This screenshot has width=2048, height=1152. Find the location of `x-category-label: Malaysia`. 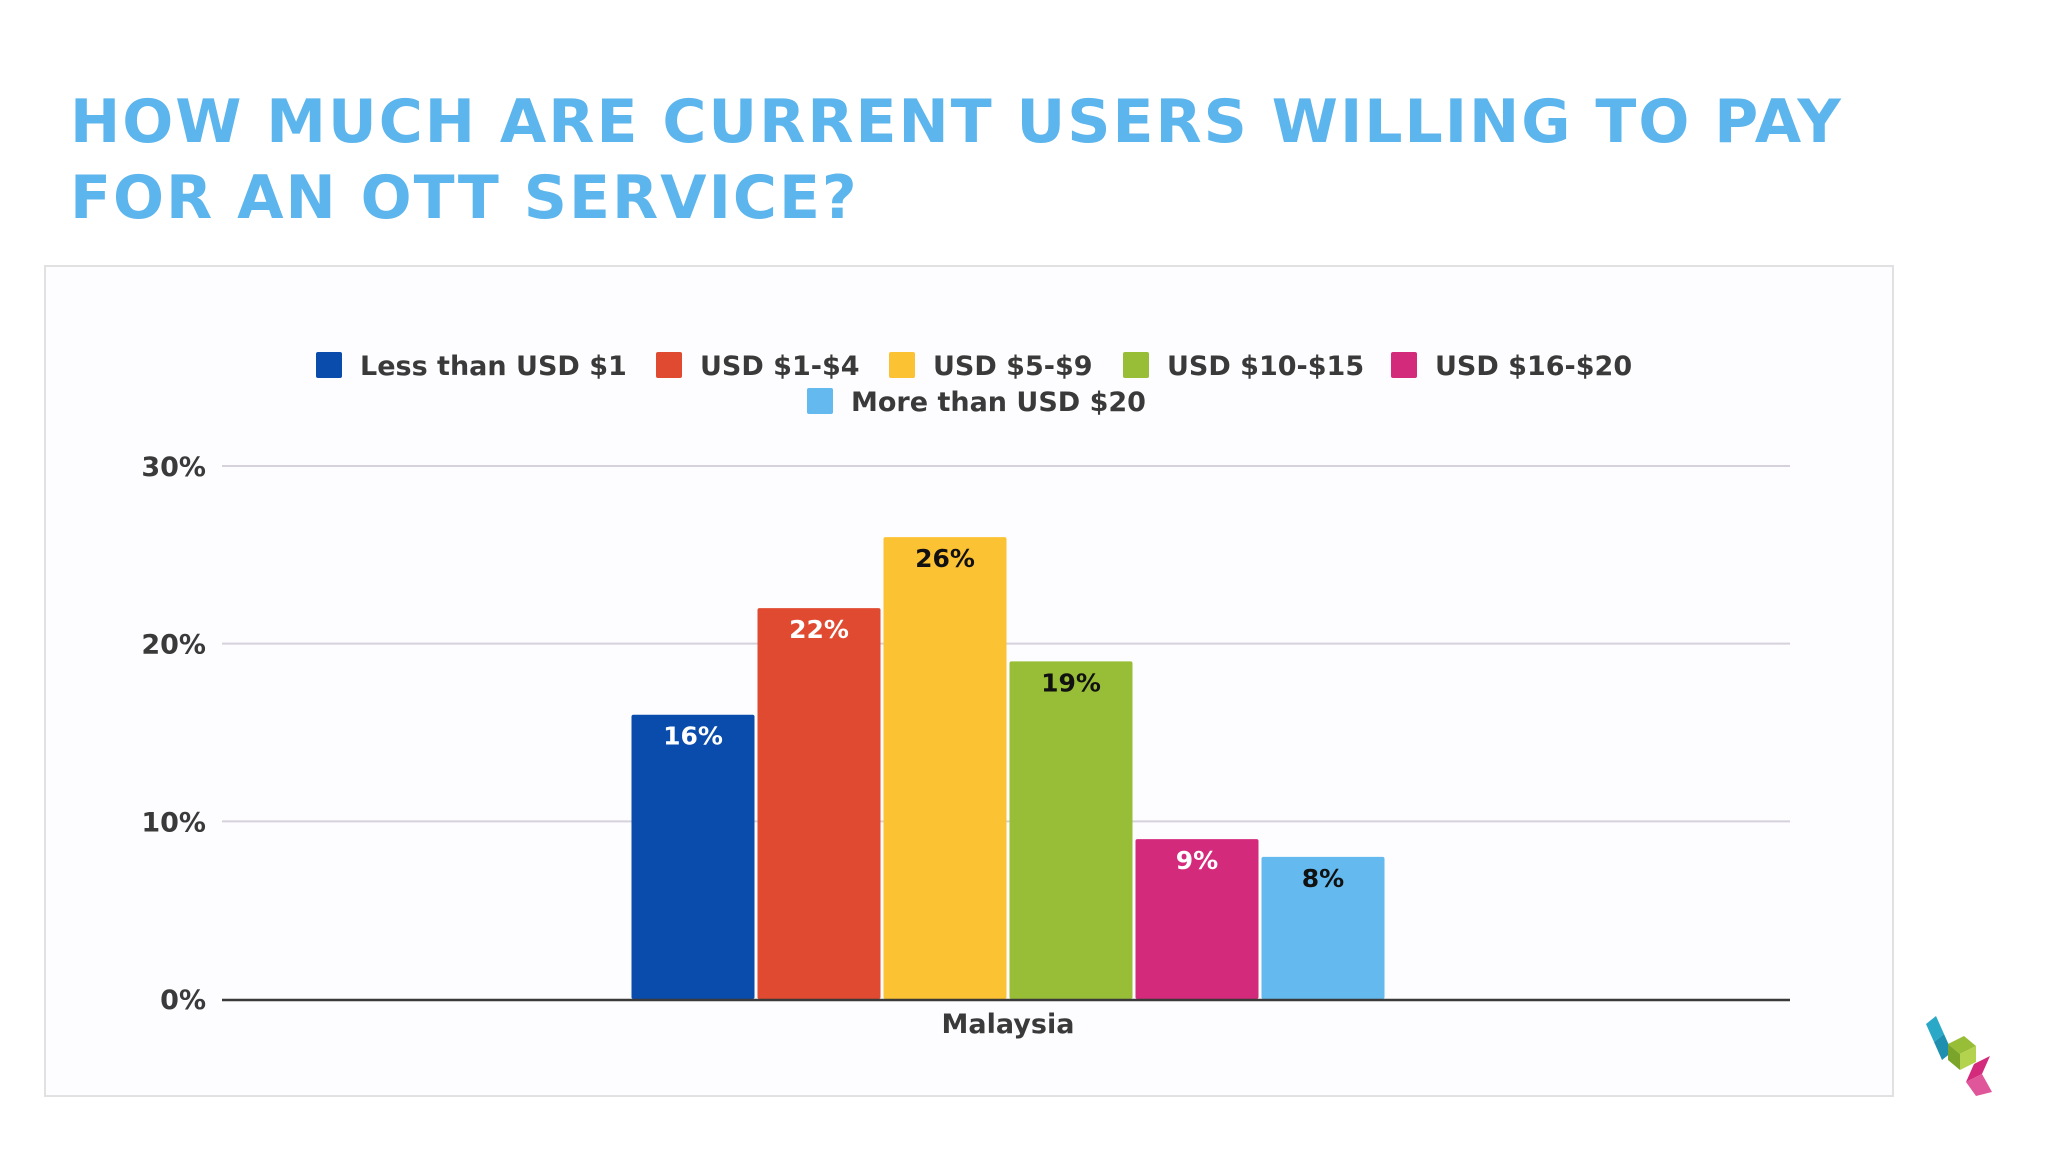

x-category-label: Malaysia is located at coordinates (1008, 1024).